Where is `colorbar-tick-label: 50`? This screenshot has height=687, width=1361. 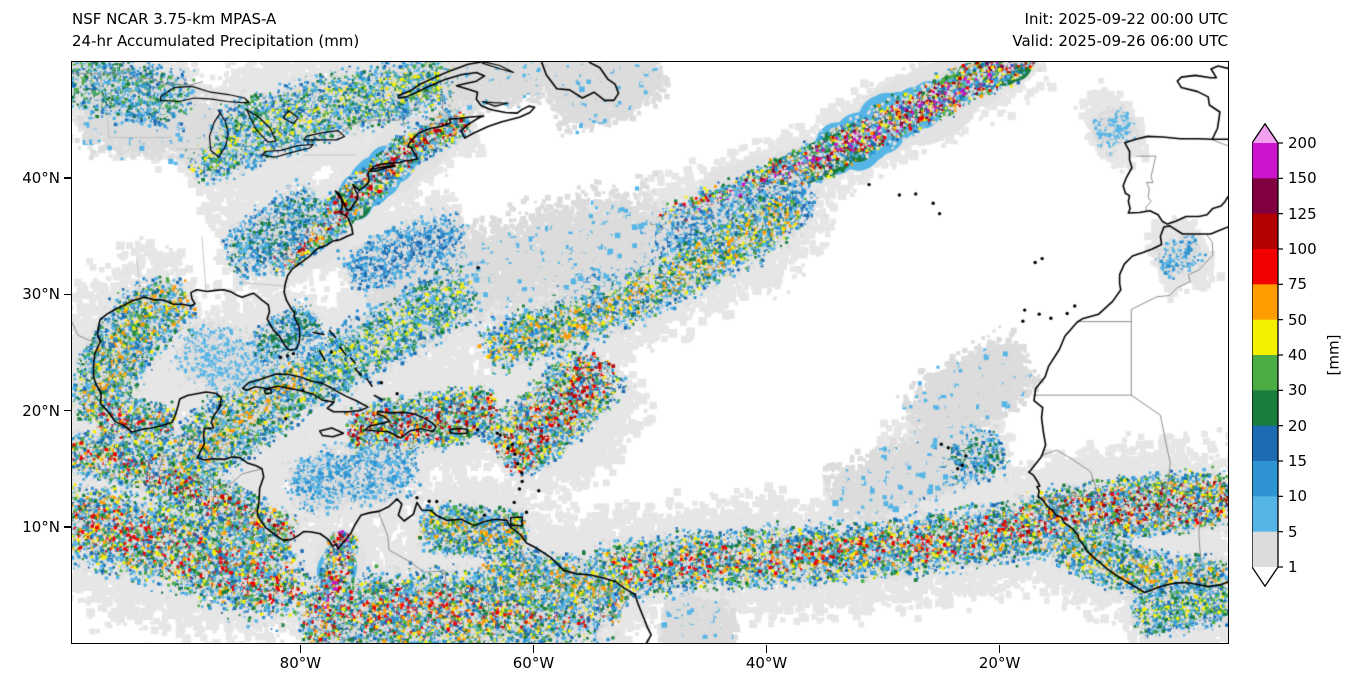 colorbar-tick-label: 50 is located at coordinates (1298, 319).